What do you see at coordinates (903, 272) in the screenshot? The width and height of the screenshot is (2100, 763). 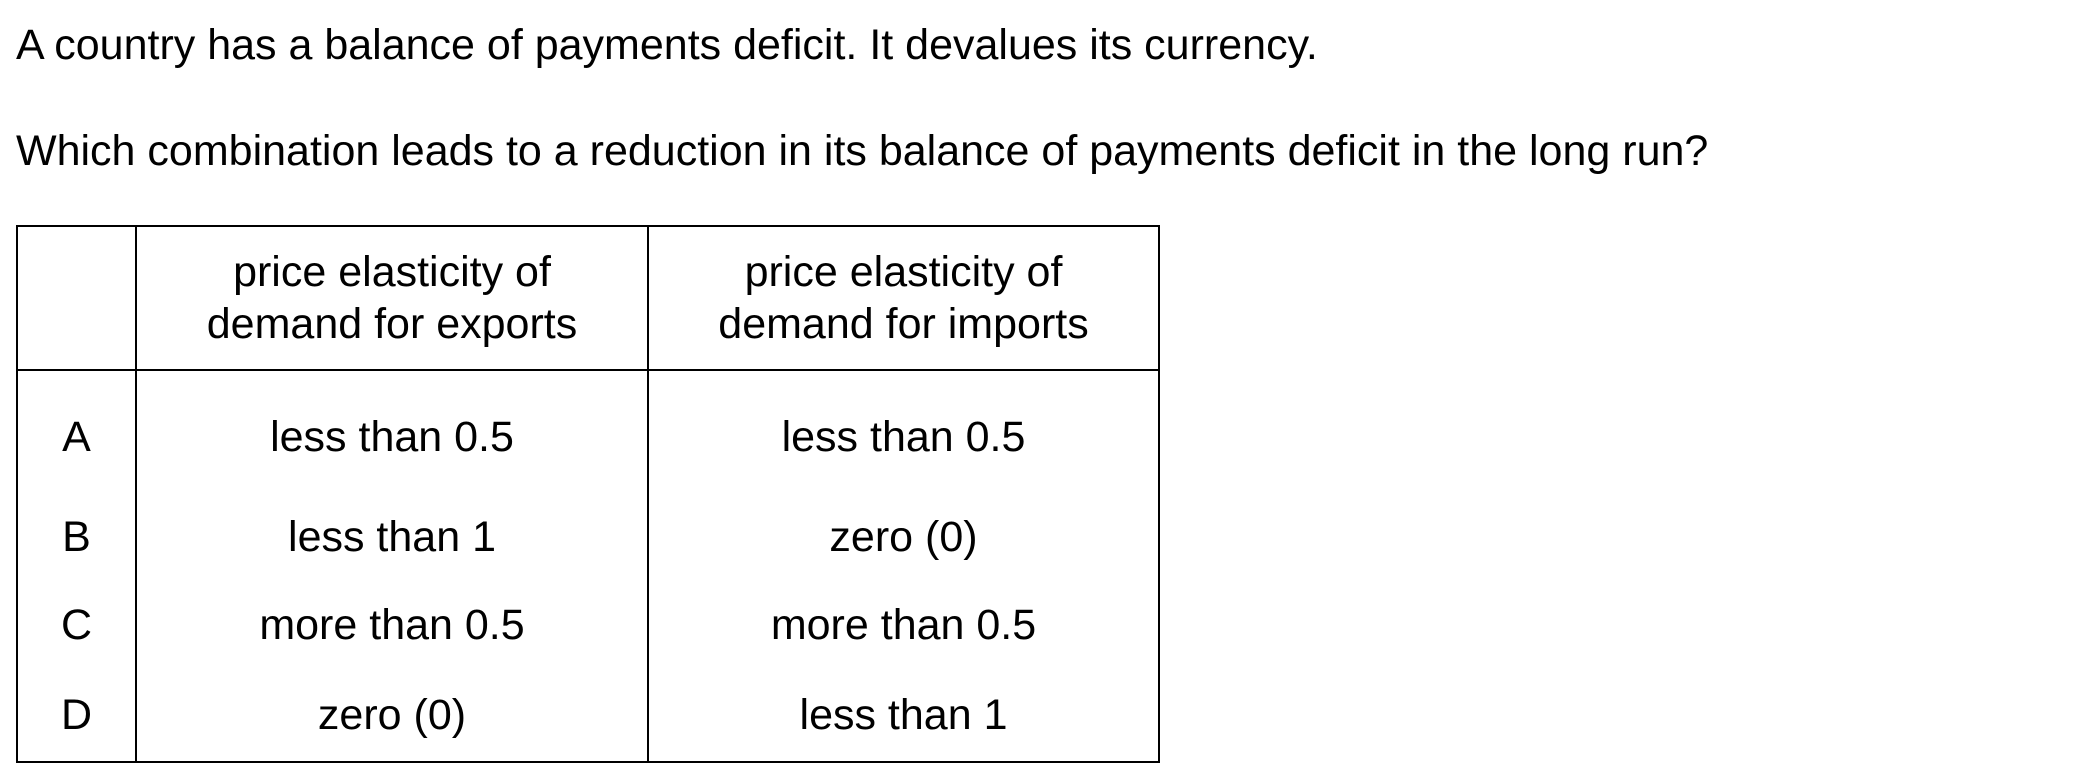 I see `header-imports-line1: price elasticity of` at bounding box center [903, 272].